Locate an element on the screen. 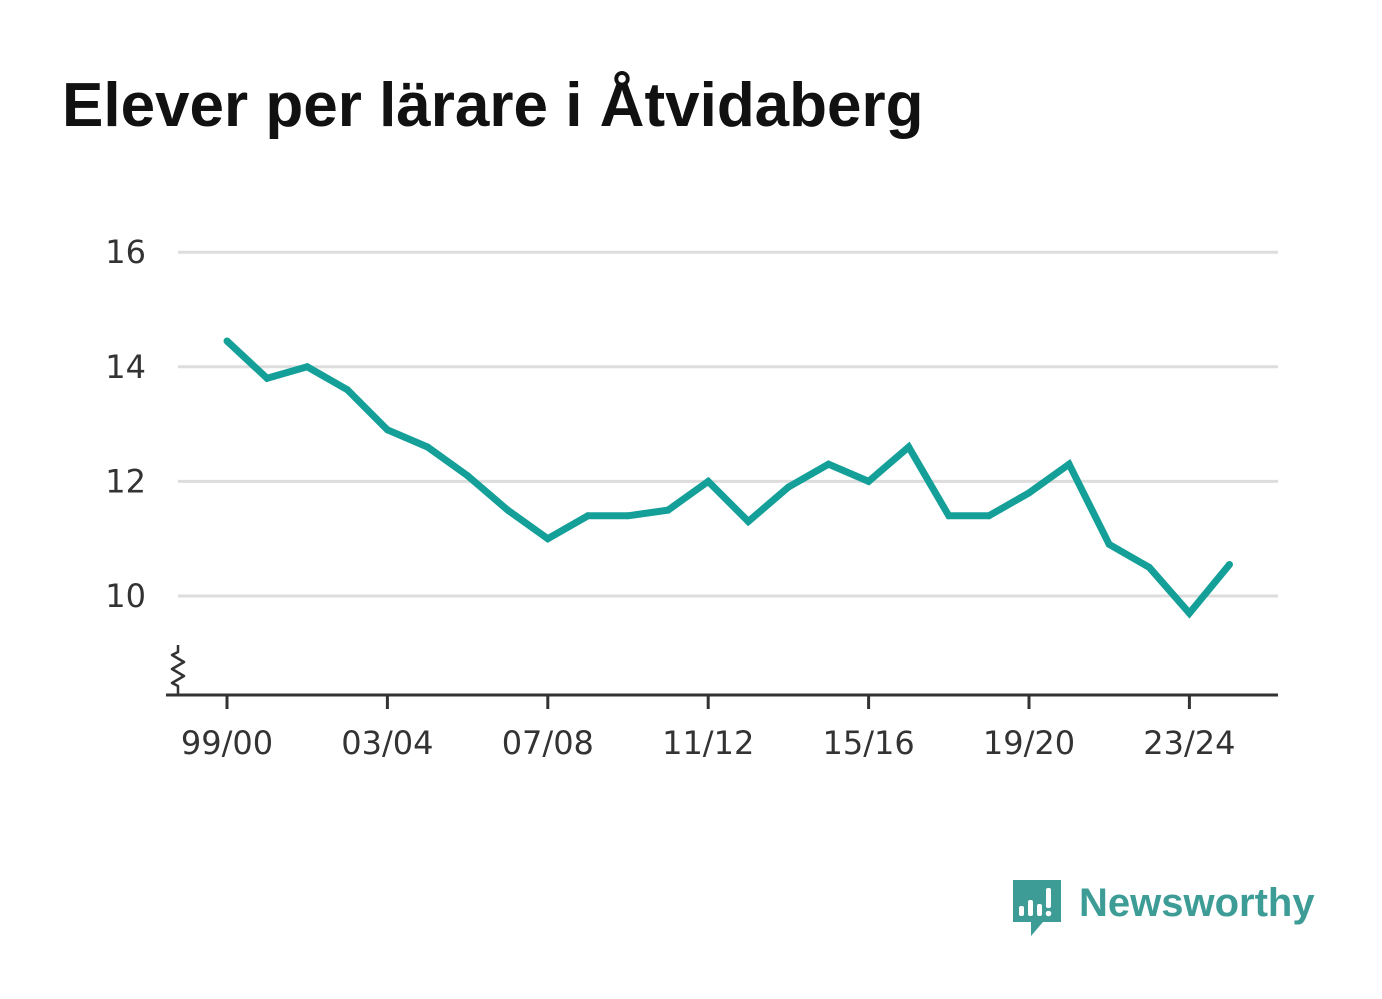 This screenshot has width=1382, height=999. x-tick-label: 19/20 is located at coordinates (1029, 743).